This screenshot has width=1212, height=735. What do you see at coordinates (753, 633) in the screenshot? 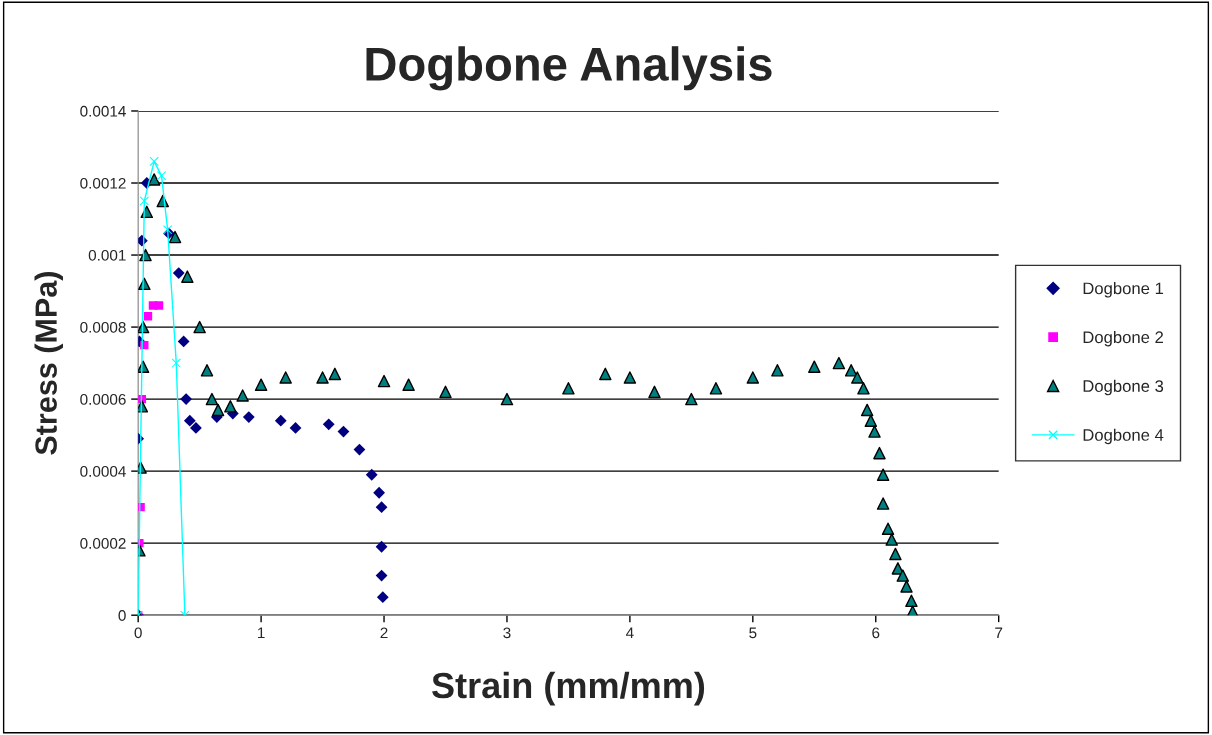
I see `x-tick-label: 5` at bounding box center [753, 633].